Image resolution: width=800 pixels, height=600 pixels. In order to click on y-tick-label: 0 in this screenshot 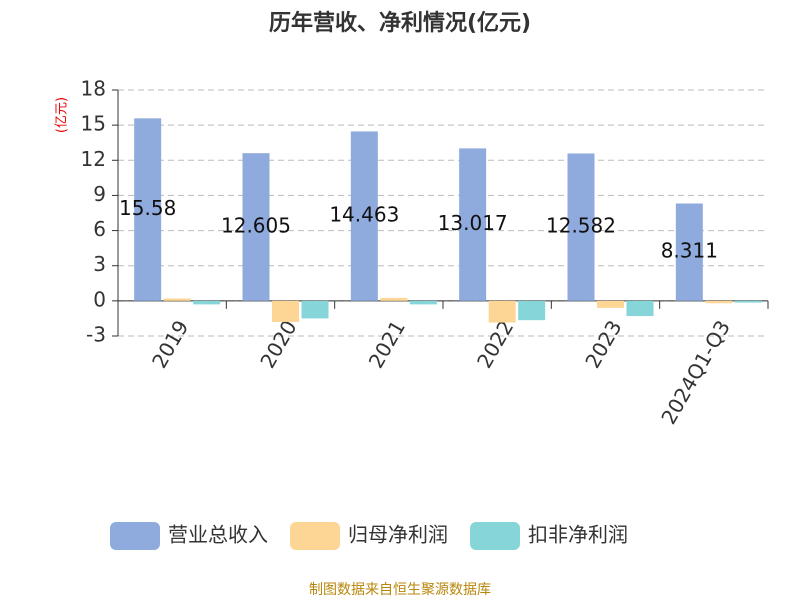, I will do `click(99, 299)`.